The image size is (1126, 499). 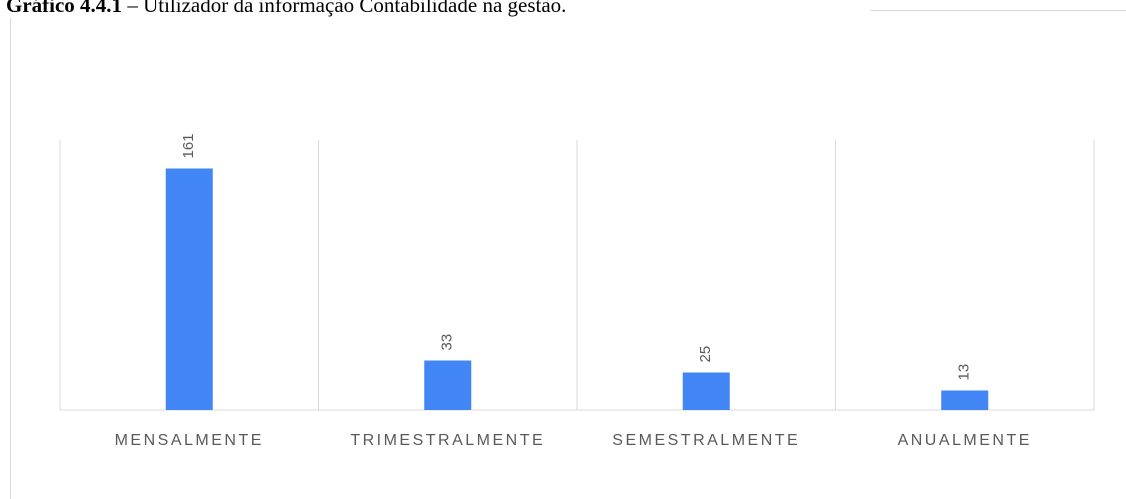 I want to click on data-label: 33, so click(x=447, y=342).